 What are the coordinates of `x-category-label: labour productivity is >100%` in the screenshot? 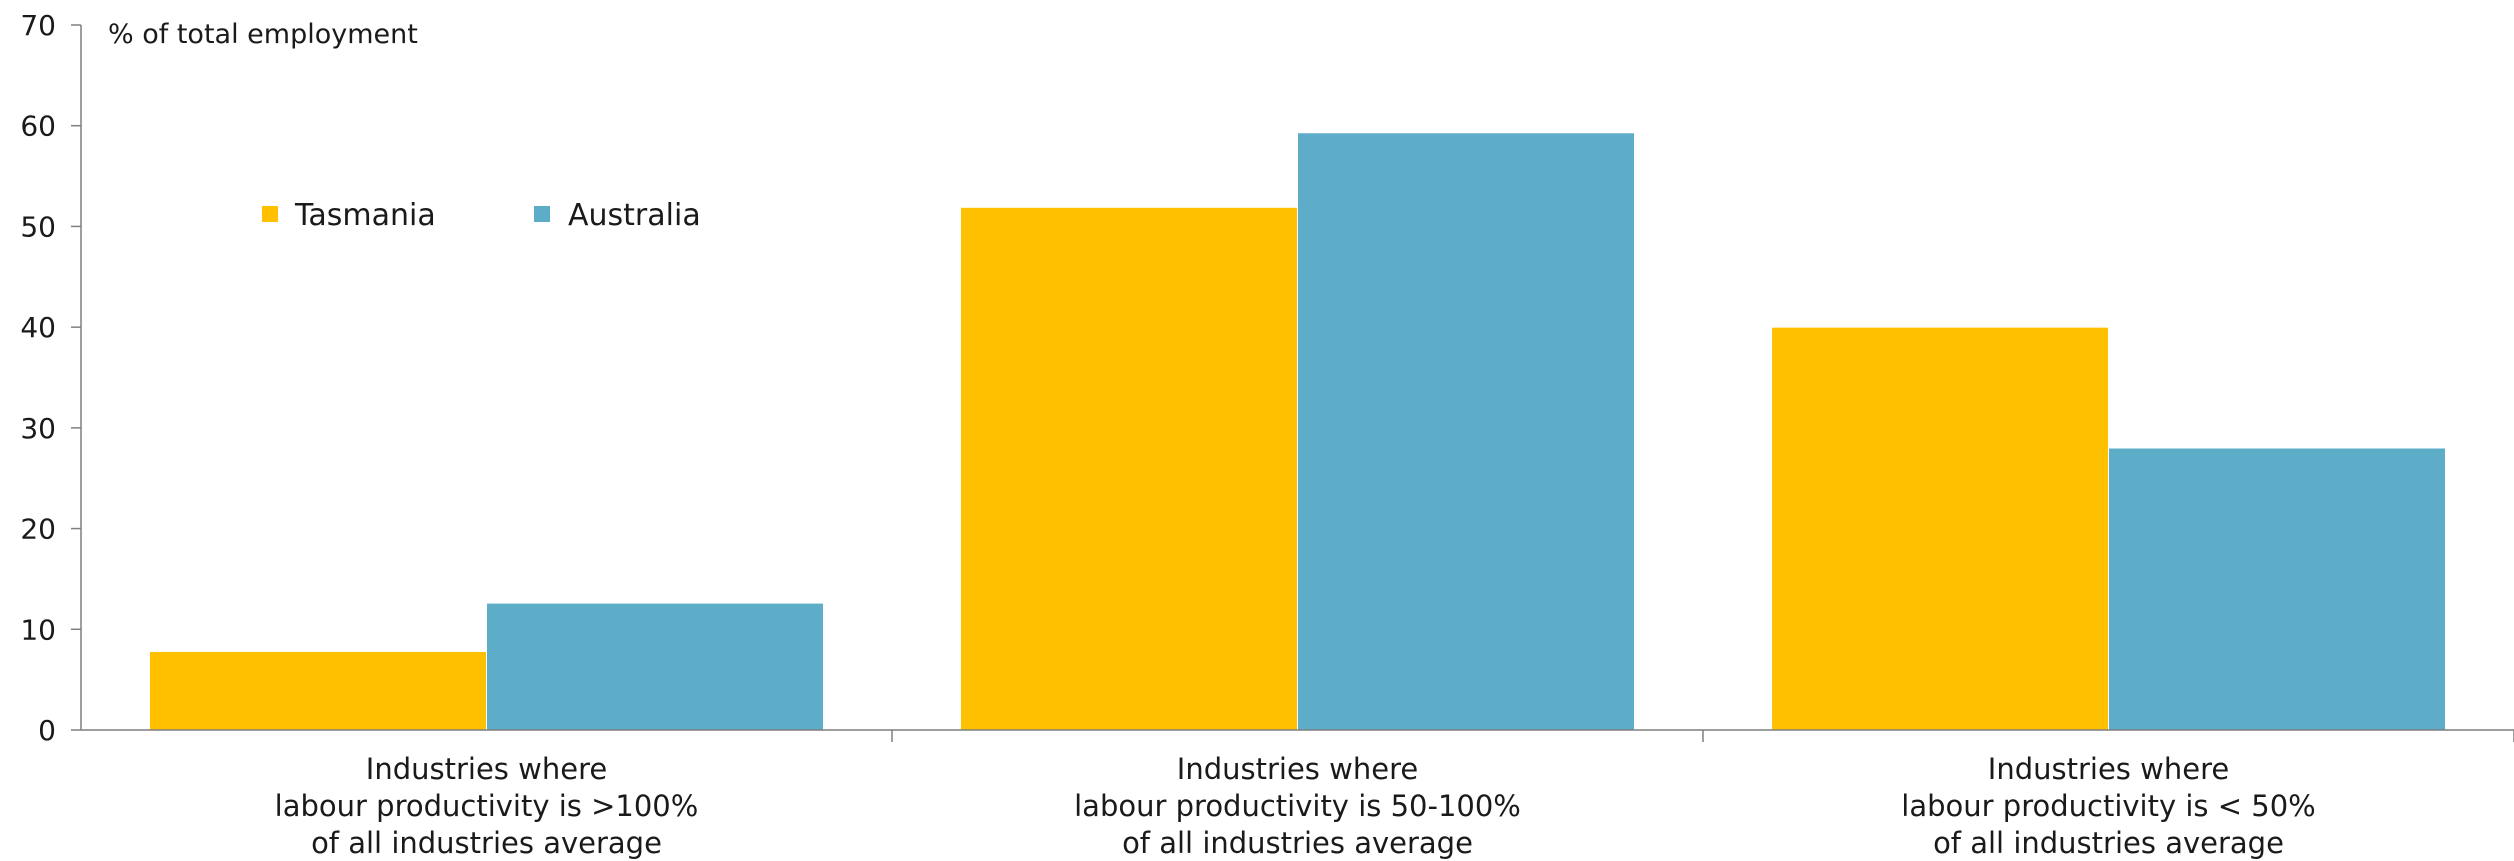 It's located at (487, 806).